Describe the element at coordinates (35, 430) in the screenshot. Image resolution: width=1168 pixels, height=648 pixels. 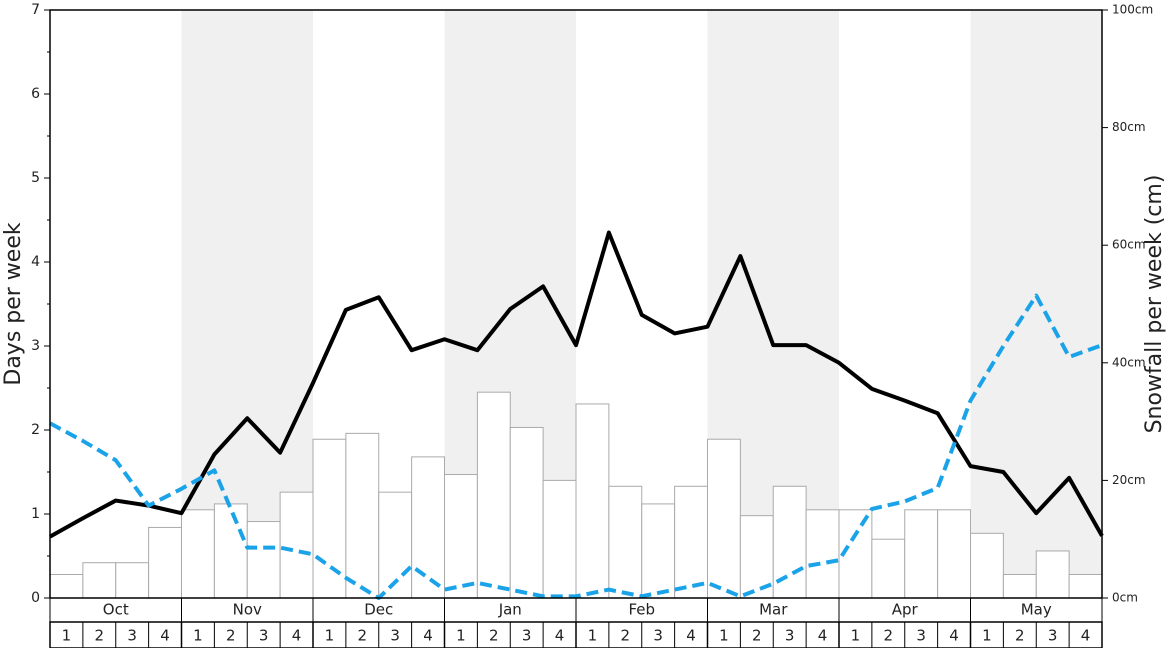
I see `y-tick-label: 2` at that location.